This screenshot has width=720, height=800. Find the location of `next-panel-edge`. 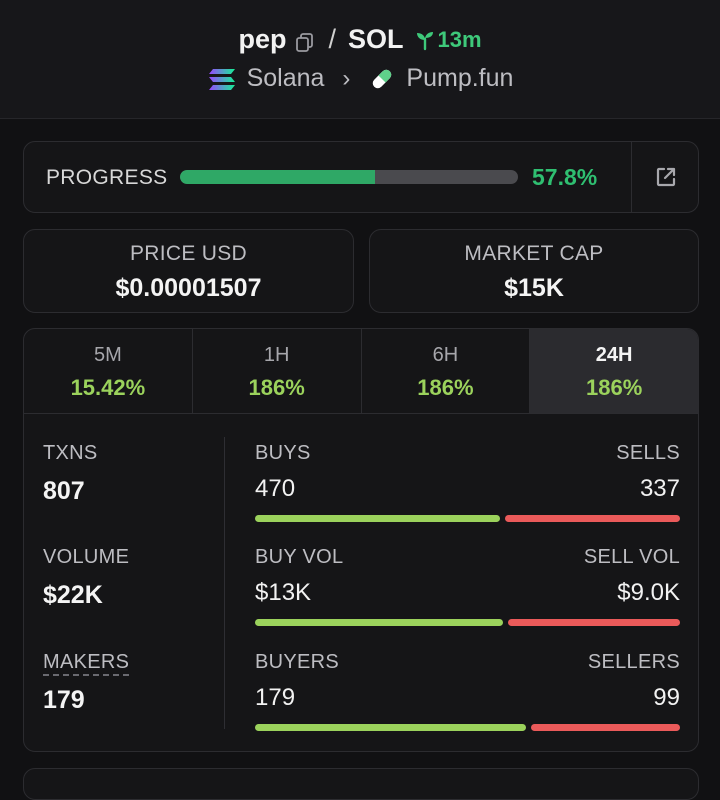

next-panel-edge is located at coordinates (361, 784).